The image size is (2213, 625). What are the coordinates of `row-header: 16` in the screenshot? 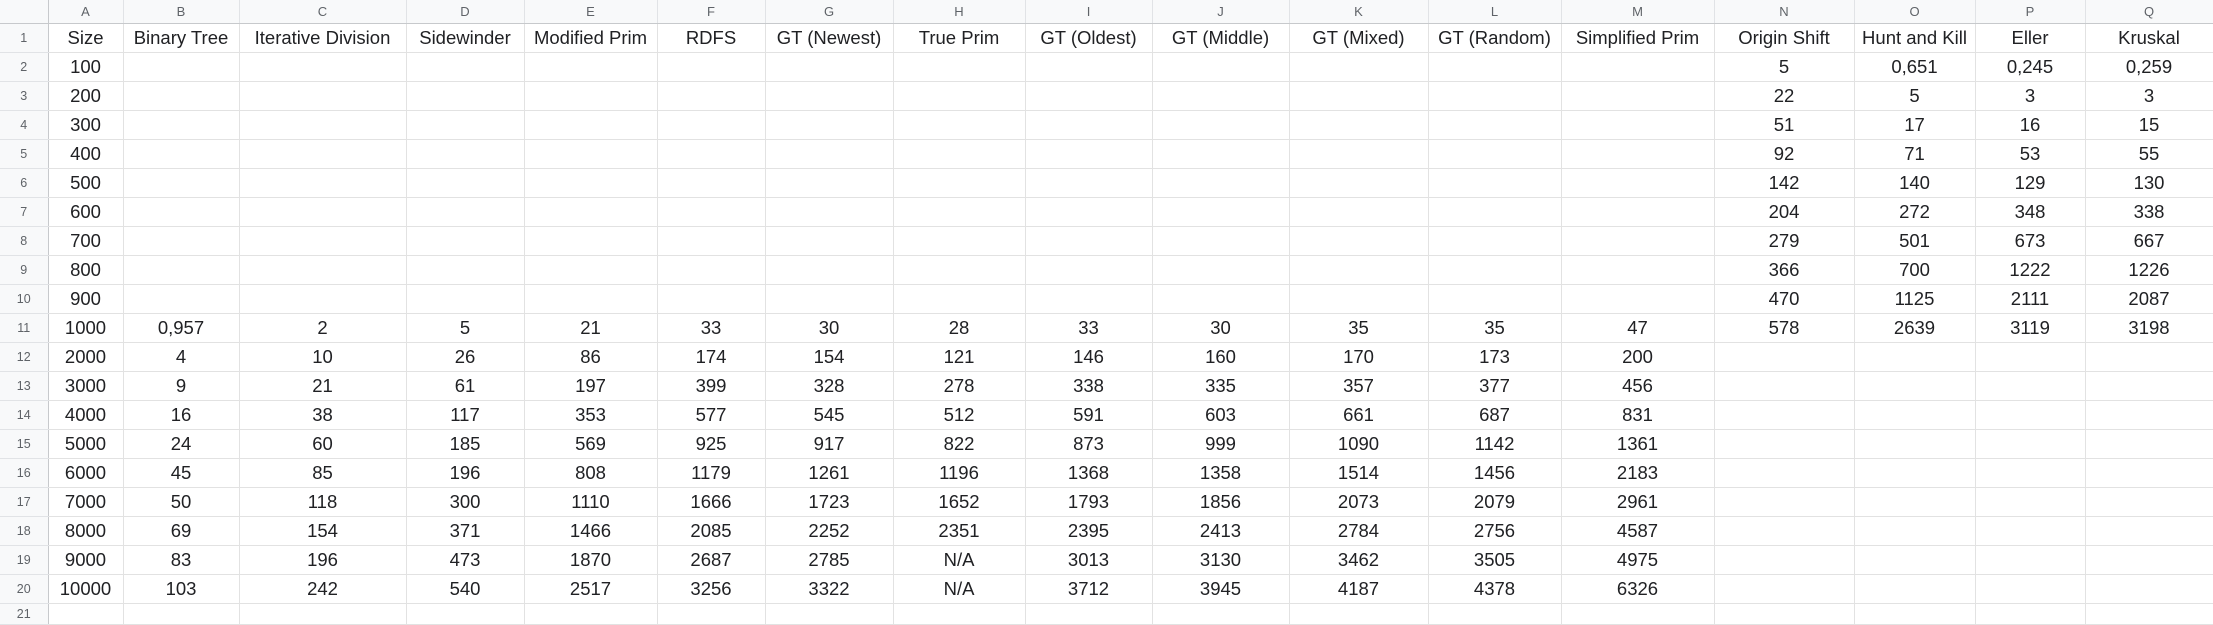 It's located at (24, 473).